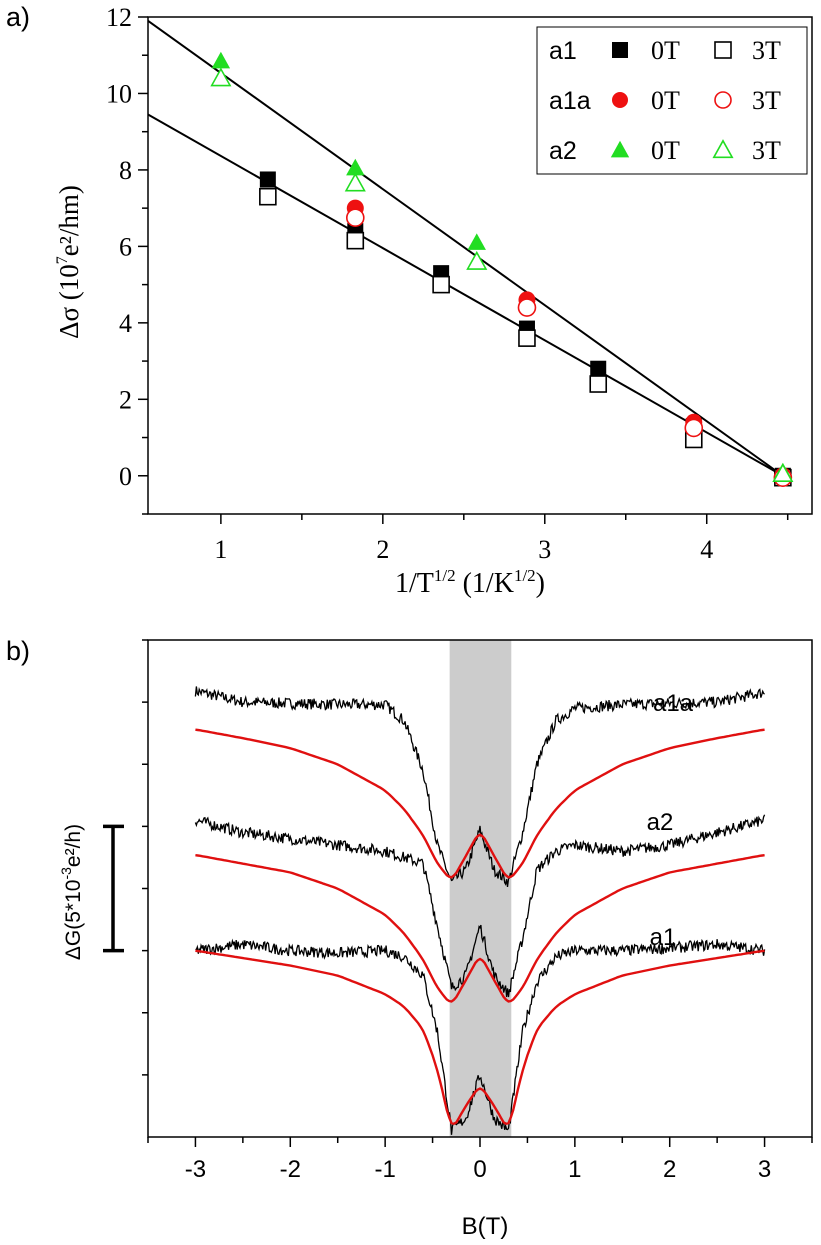  What do you see at coordinates (673, 703) in the screenshot?
I see `curve-label: a1a` at bounding box center [673, 703].